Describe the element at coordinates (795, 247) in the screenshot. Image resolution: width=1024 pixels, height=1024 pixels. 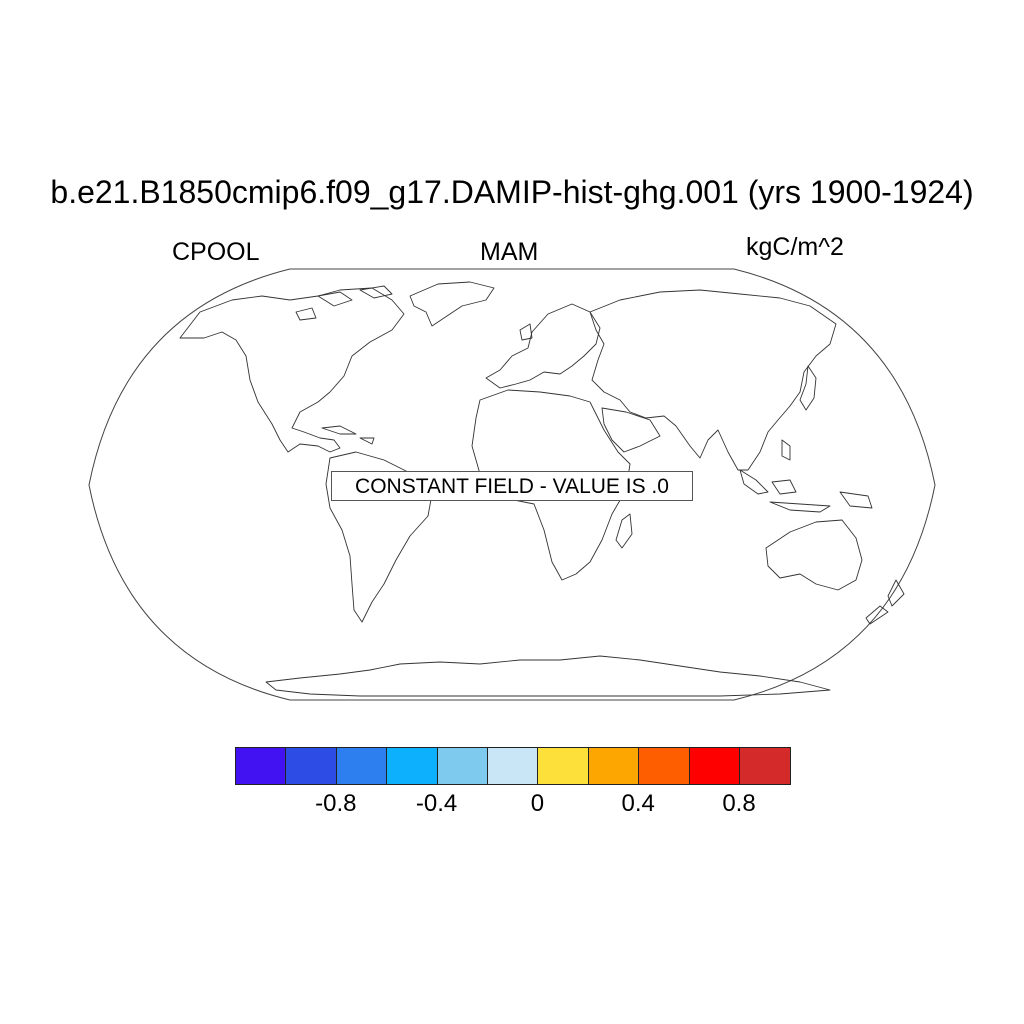
I see `units-label: kgC/m^2` at that location.